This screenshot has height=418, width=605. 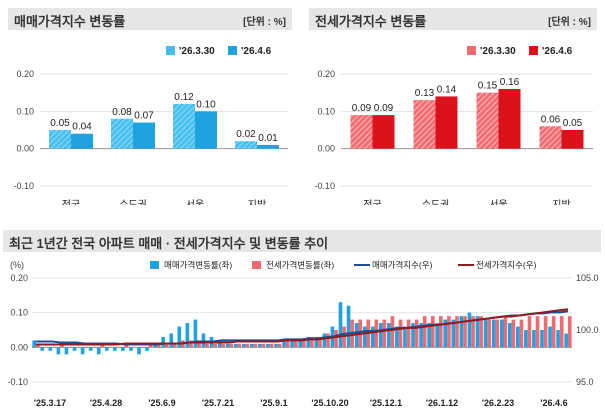 What do you see at coordinates (302, 241) in the screenshot?
I see `trend-panel-header: 최근 1년간 전국 아파트 매매 · 전세가격지수 및 변동률 추이` at bounding box center [302, 241].